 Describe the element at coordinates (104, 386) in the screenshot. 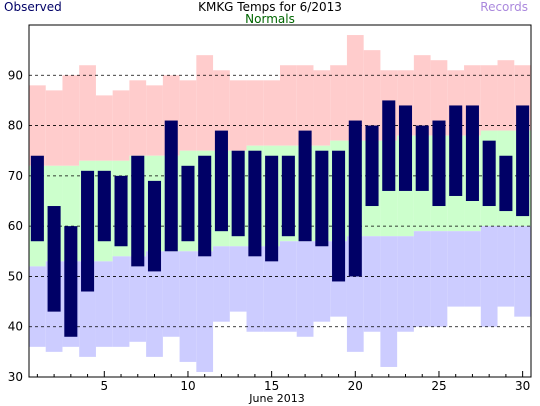

I see `x-tick-label: 5` at that location.